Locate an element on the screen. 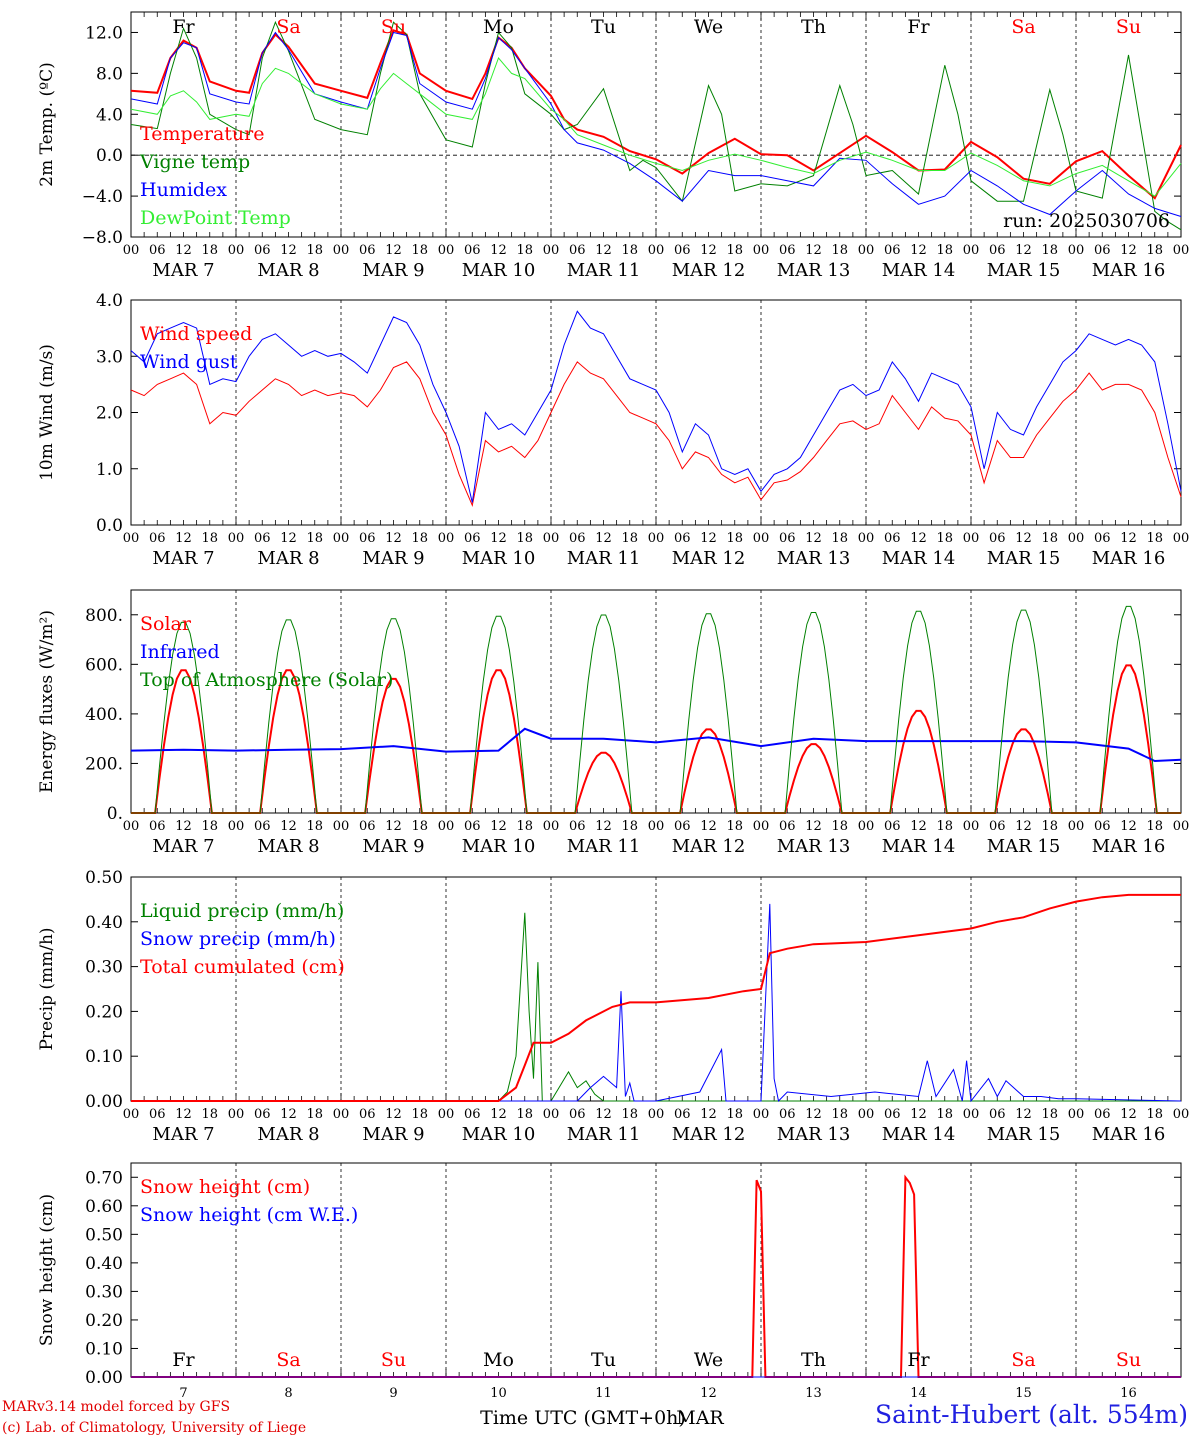 Image resolution: width=1194 pixels, height=1440 pixels. y-tick-label: 0.30 is located at coordinates (104, 1292).